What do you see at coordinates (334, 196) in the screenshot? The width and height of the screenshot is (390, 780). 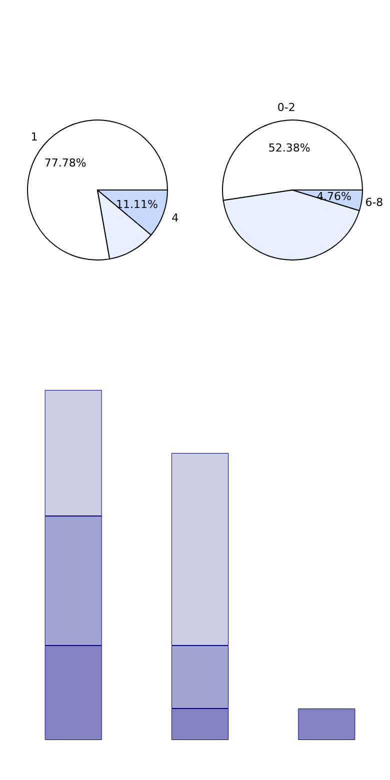 I see `data-label: 4.76%` at bounding box center [334, 196].